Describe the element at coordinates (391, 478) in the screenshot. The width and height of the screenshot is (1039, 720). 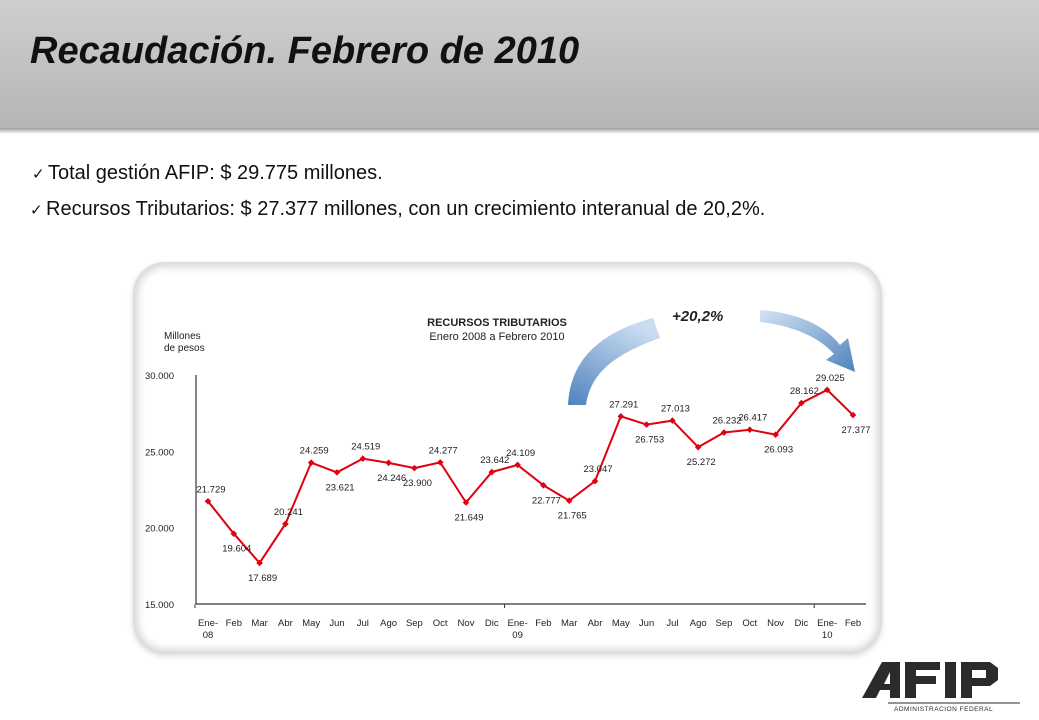
I see `data-label: 24.246` at that location.